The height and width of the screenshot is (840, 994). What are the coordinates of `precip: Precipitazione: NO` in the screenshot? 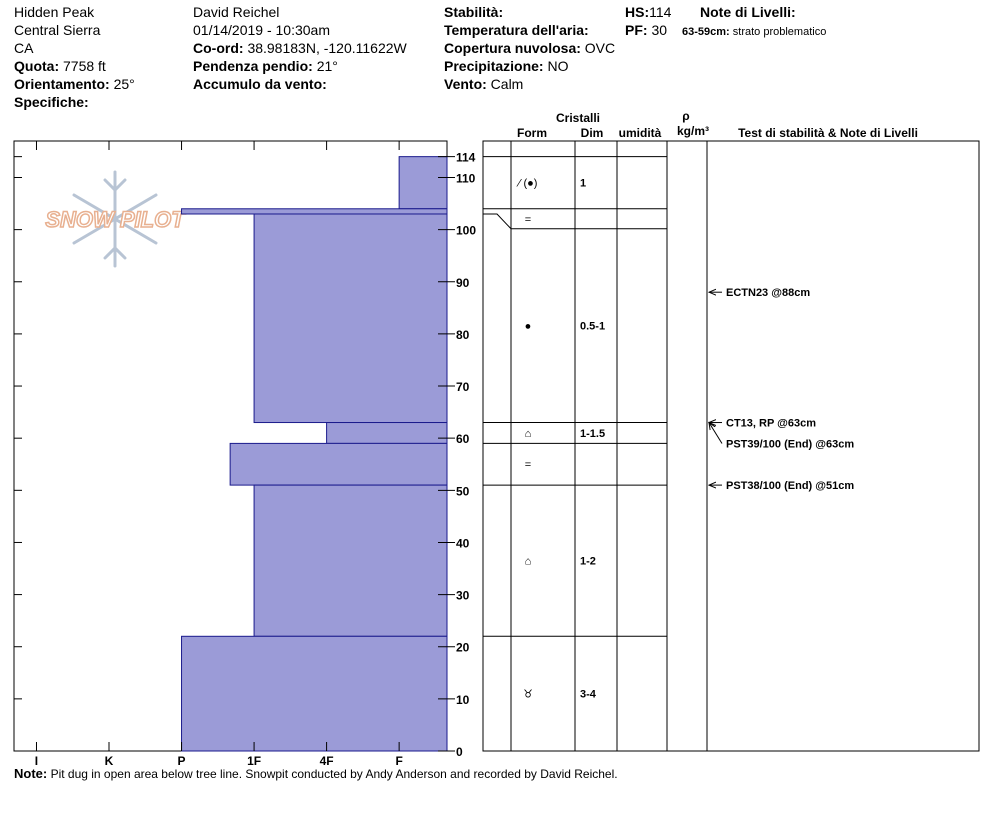 It's located at (506, 66).